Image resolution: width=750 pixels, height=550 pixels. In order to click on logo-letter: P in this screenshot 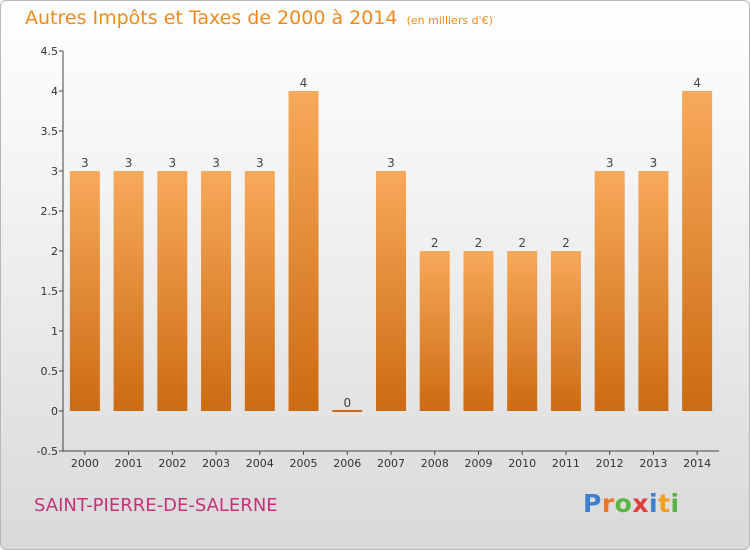, I will do `click(592, 503)`.